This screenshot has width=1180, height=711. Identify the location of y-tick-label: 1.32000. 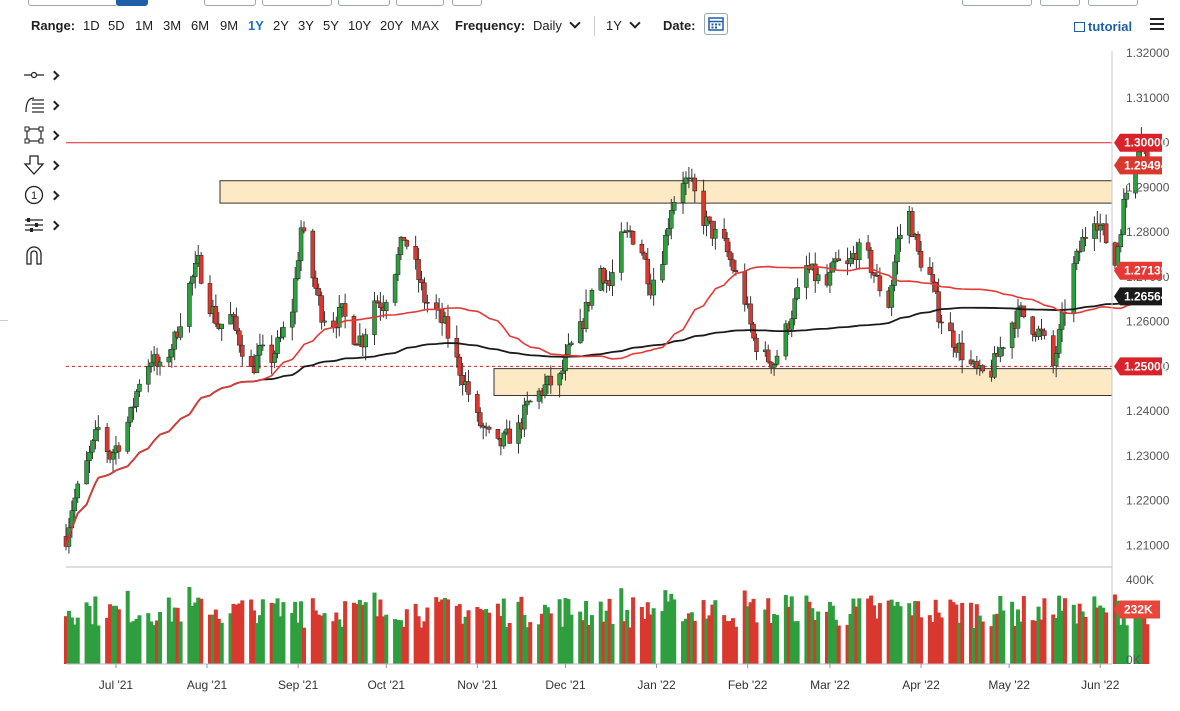
(1148, 53).